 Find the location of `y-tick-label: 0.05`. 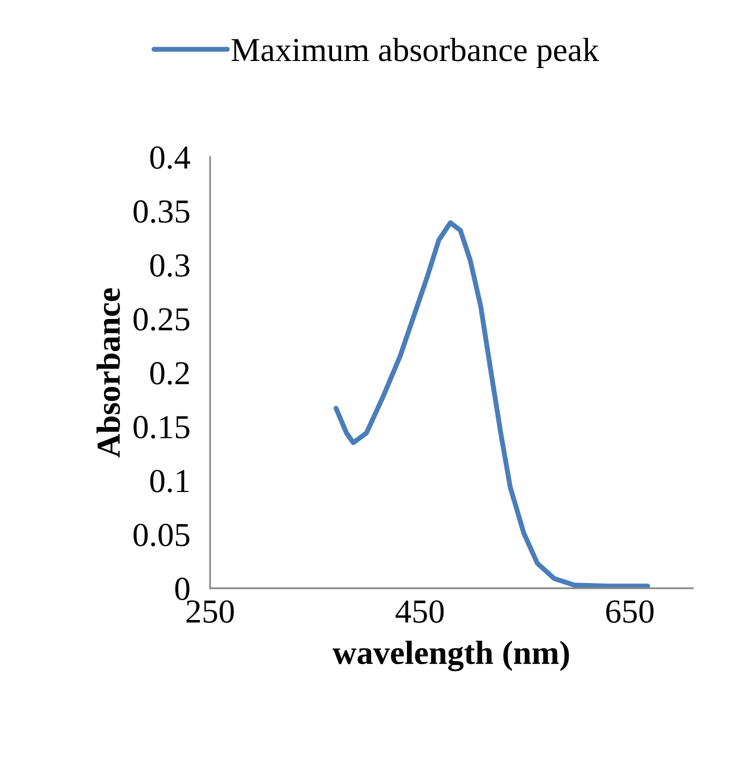

y-tick-label: 0.05 is located at coordinates (162, 535).